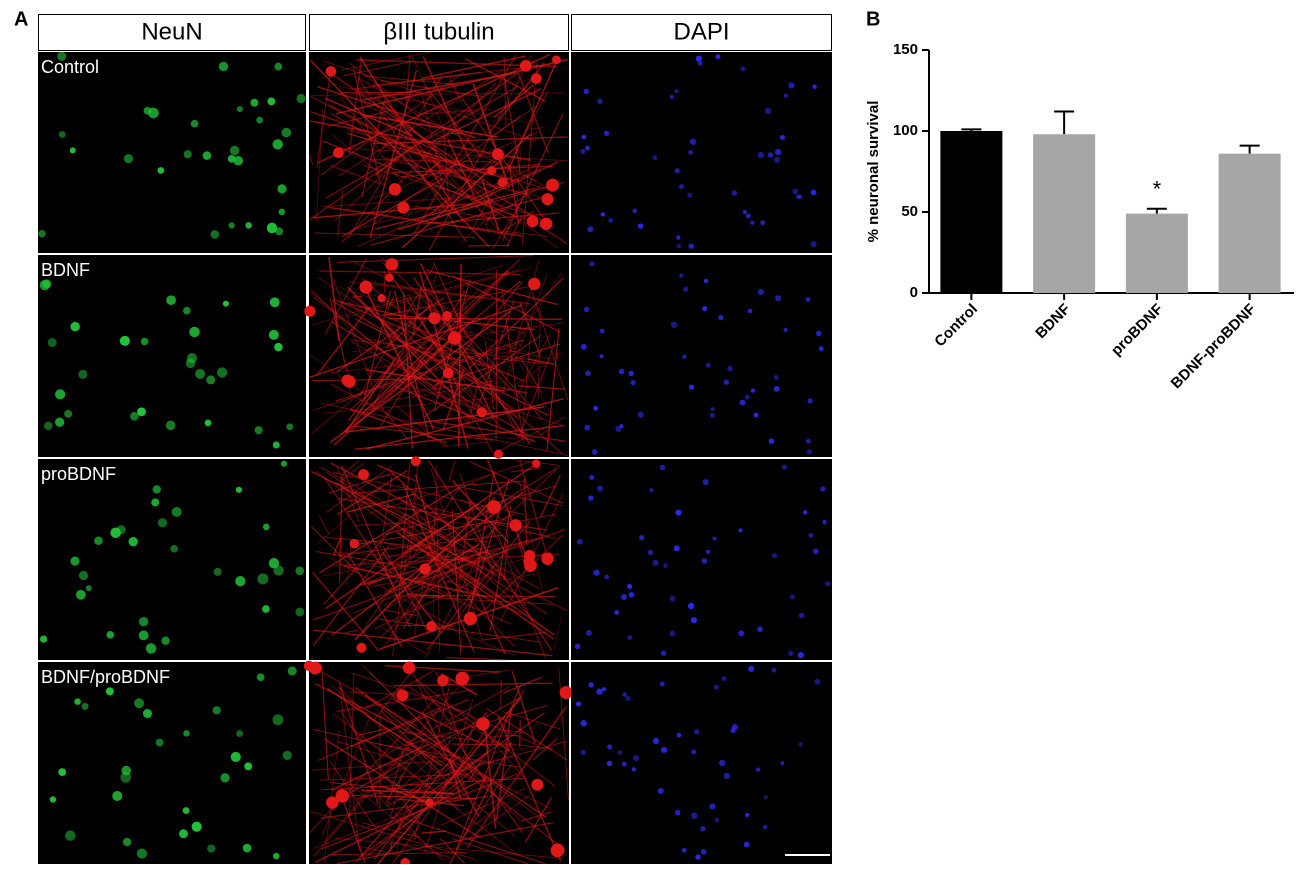 This screenshot has width=1300, height=869. I want to click on row-label: BDNF, so click(65, 270).